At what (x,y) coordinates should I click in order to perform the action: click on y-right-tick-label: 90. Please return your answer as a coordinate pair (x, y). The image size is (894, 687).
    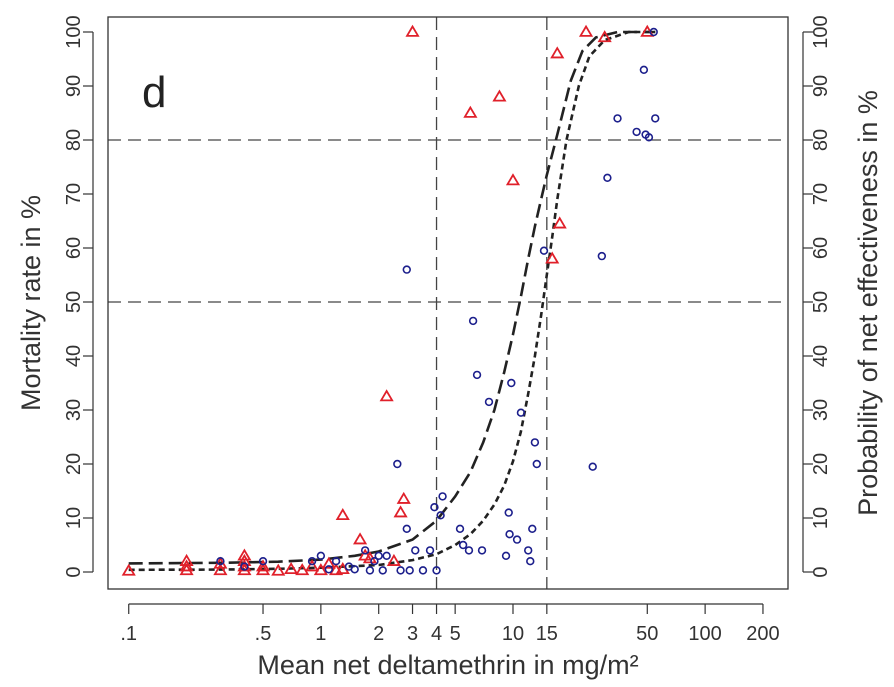
    Looking at the image, I should click on (821, 86).